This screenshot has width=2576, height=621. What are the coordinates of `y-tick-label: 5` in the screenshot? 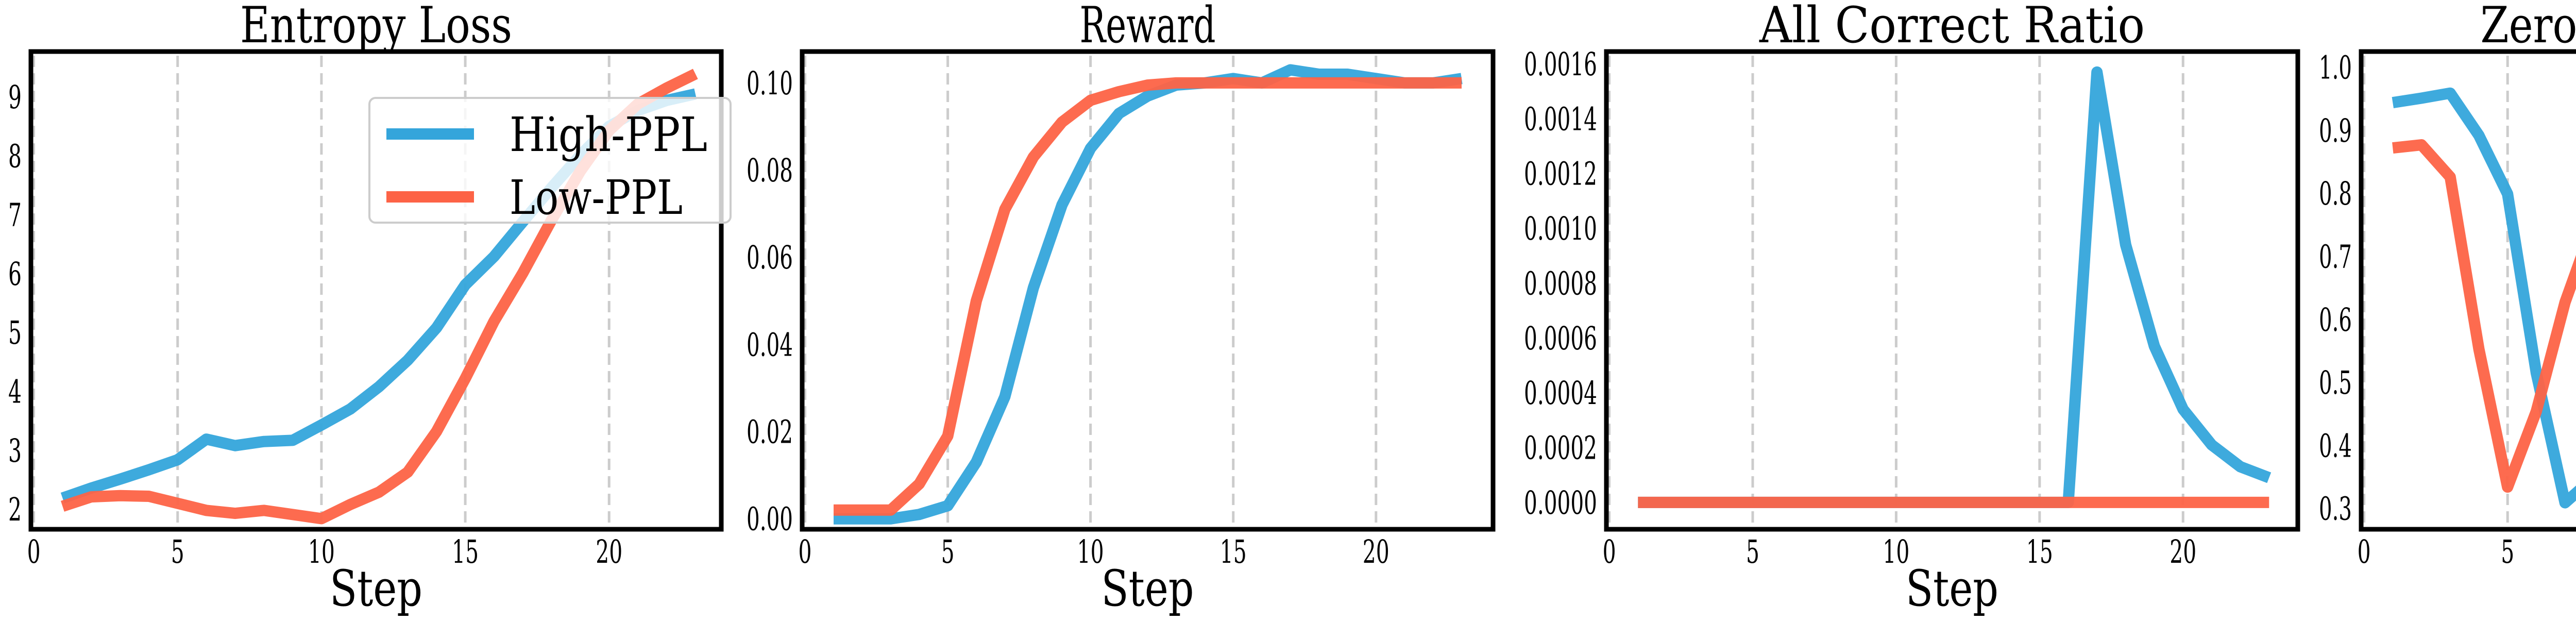 It's located at (15, 332).